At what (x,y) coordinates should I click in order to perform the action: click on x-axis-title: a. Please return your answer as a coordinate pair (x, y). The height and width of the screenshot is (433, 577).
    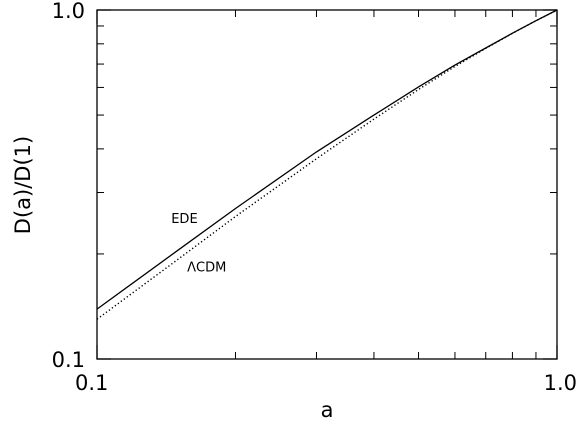
    Looking at the image, I should click on (327, 410).